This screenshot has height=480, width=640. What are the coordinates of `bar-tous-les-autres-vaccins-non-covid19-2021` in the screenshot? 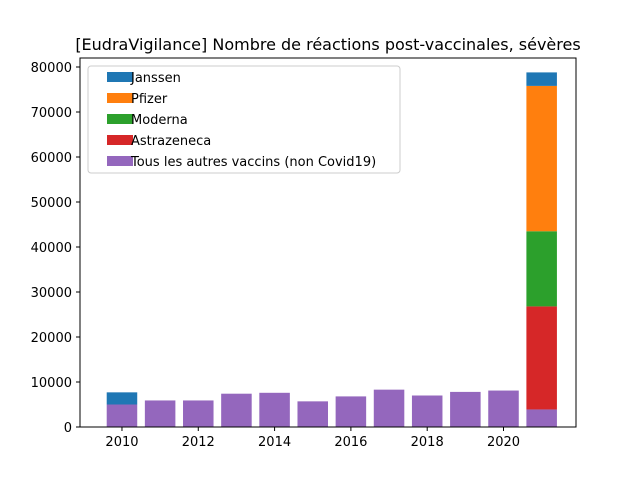 It's located at (541, 418).